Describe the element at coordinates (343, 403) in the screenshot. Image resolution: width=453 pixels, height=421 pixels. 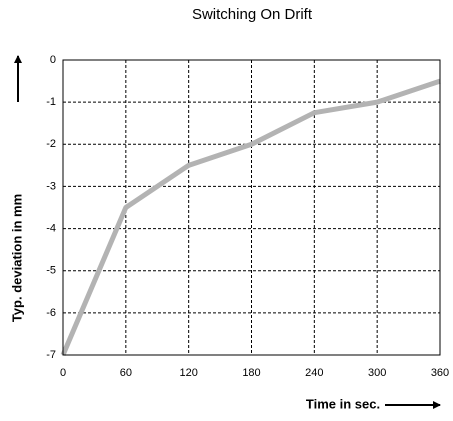
I see `x-axis-label: Time in sec.` at that location.